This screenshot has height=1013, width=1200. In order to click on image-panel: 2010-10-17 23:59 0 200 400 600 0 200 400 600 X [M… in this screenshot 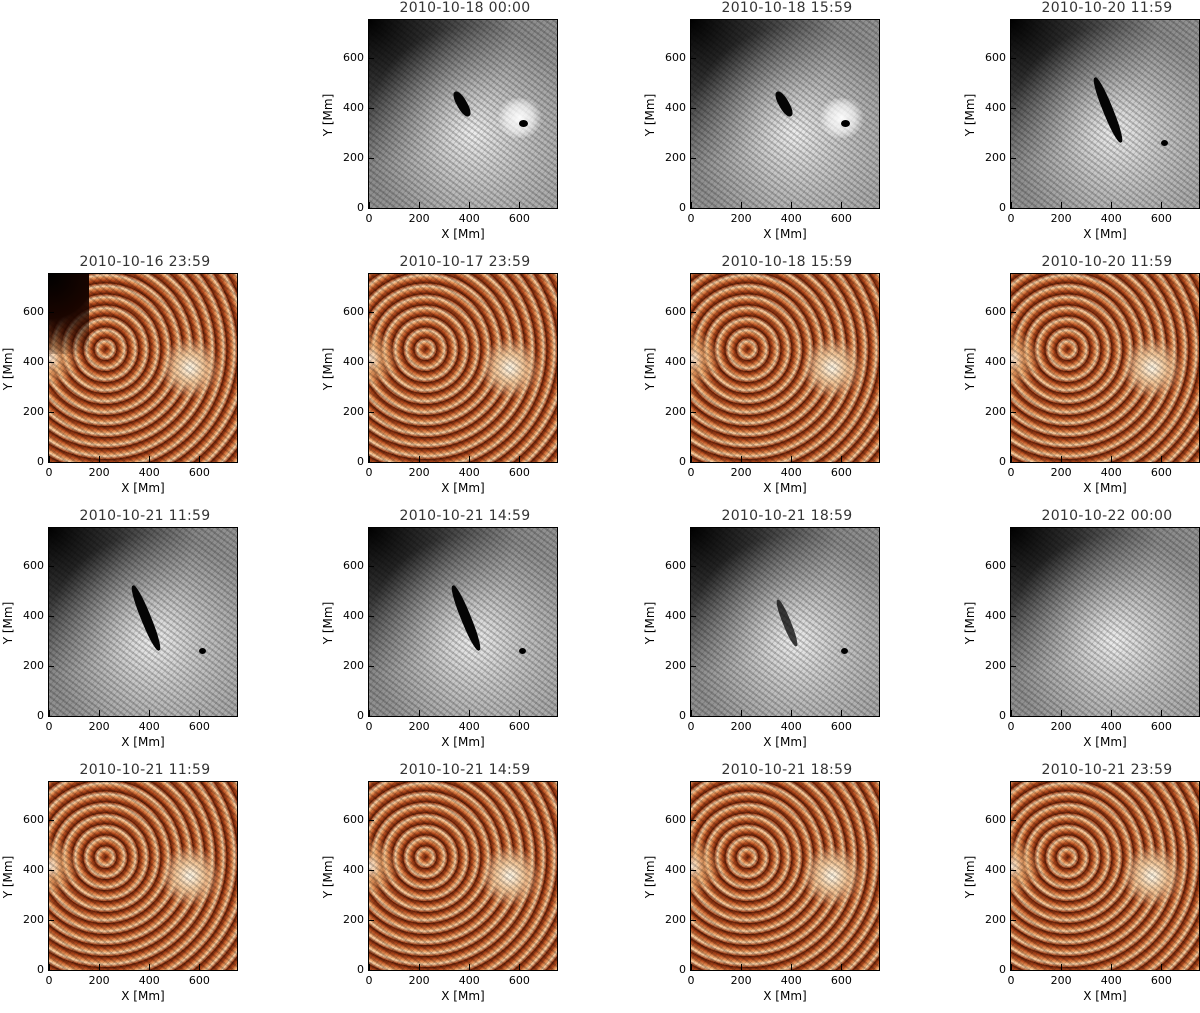, I will do `click(480, 379)`.